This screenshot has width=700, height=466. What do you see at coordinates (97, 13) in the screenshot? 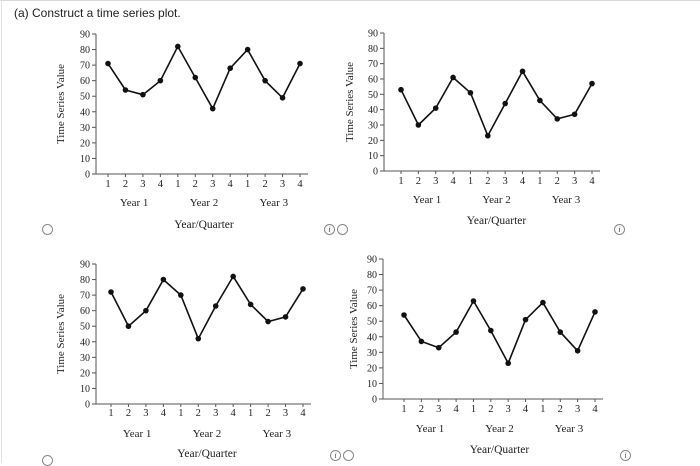
I see `question-title: (a) Construct a time series plot.` at bounding box center [97, 13].